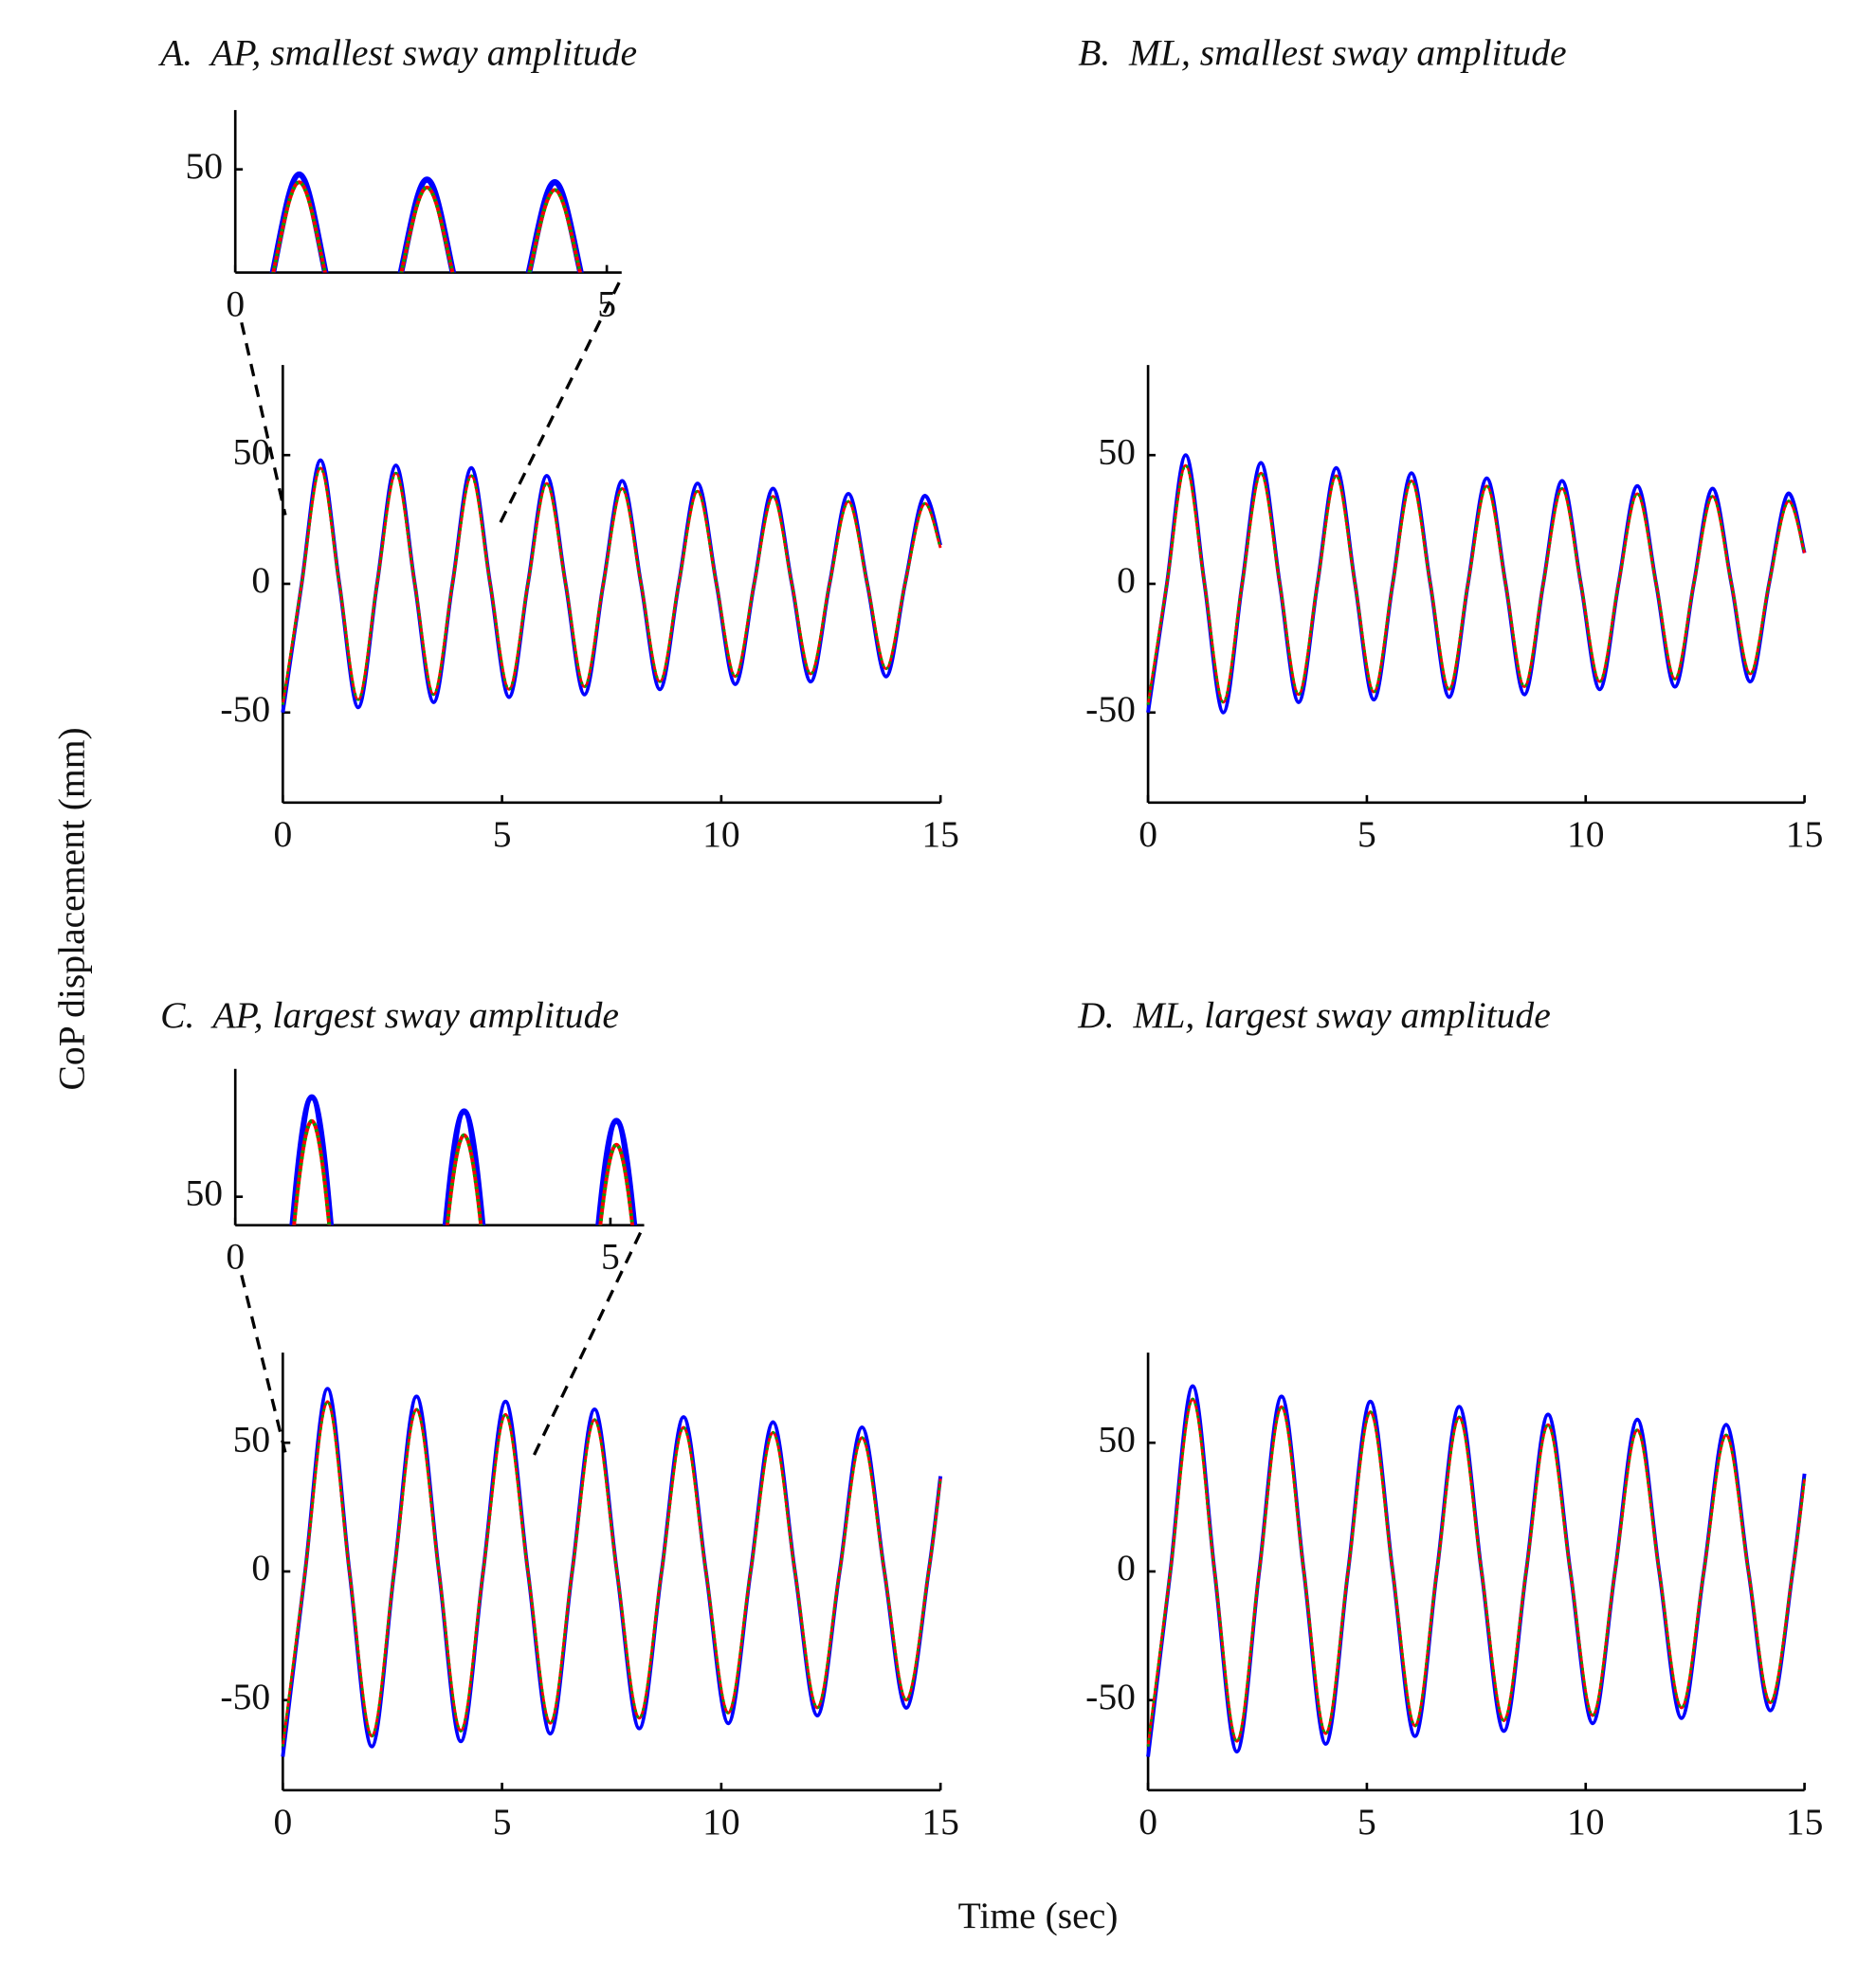 The height and width of the screenshot is (1979, 1876). Describe the element at coordinates (1322, 52) in the screenshot. I see `panel-title: B. ML, smallest sway amplitude` at that location.